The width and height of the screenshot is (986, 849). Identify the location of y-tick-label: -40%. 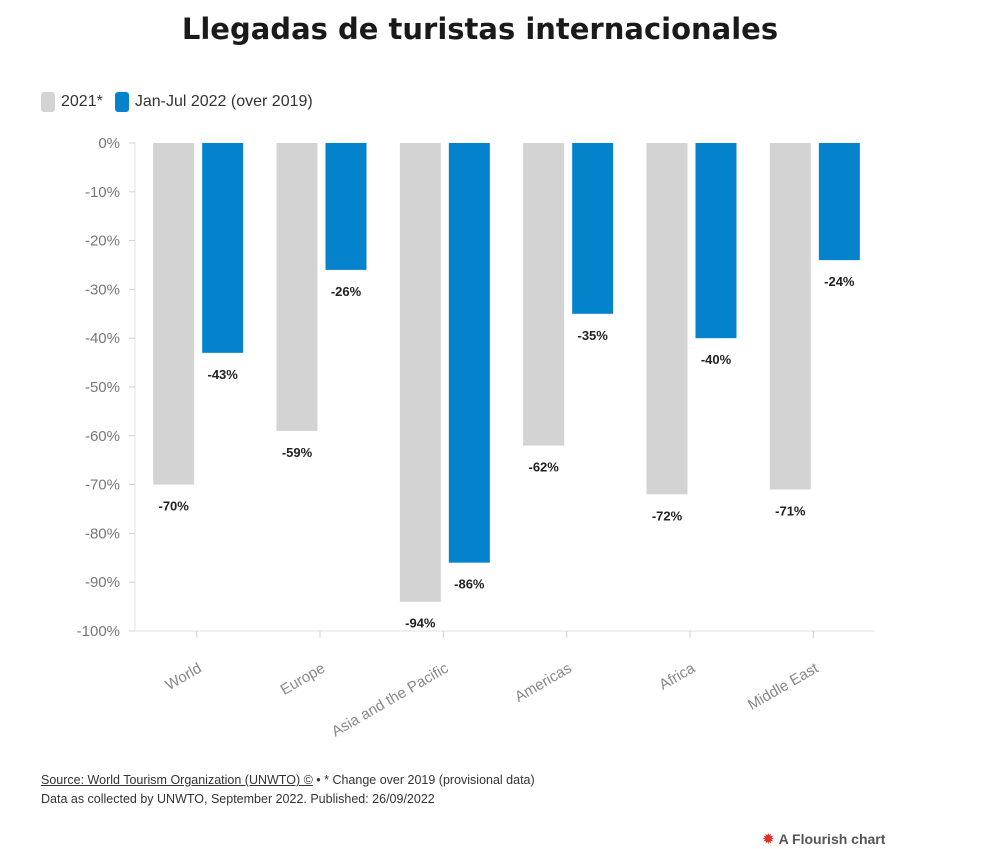
(102, 338).